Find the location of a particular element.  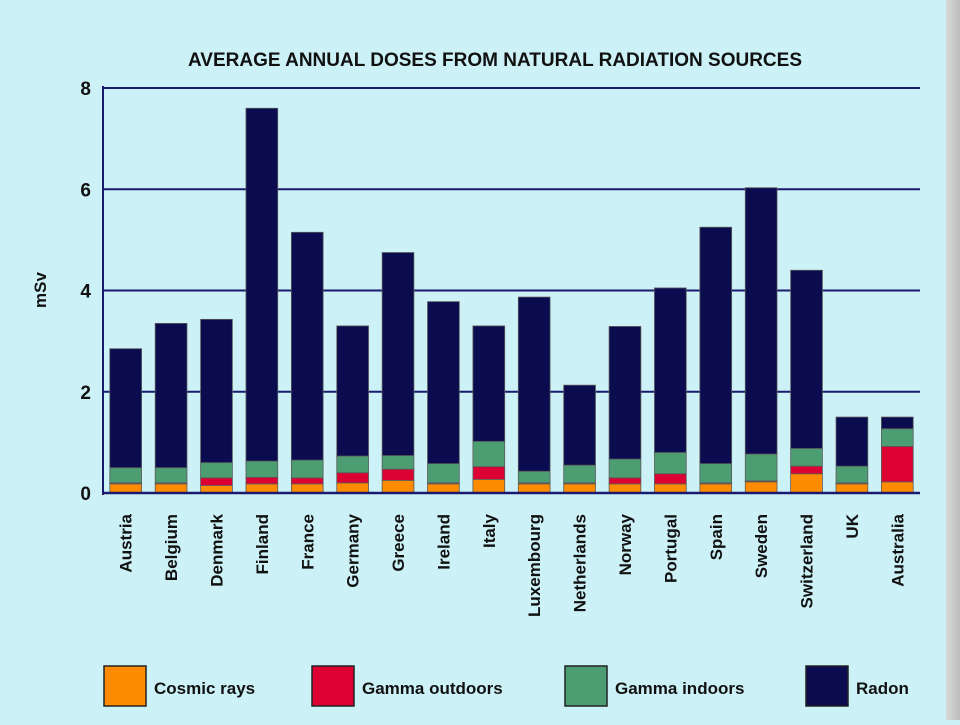

x-tick-label: Switzerland is located at coordinates (807, 561).